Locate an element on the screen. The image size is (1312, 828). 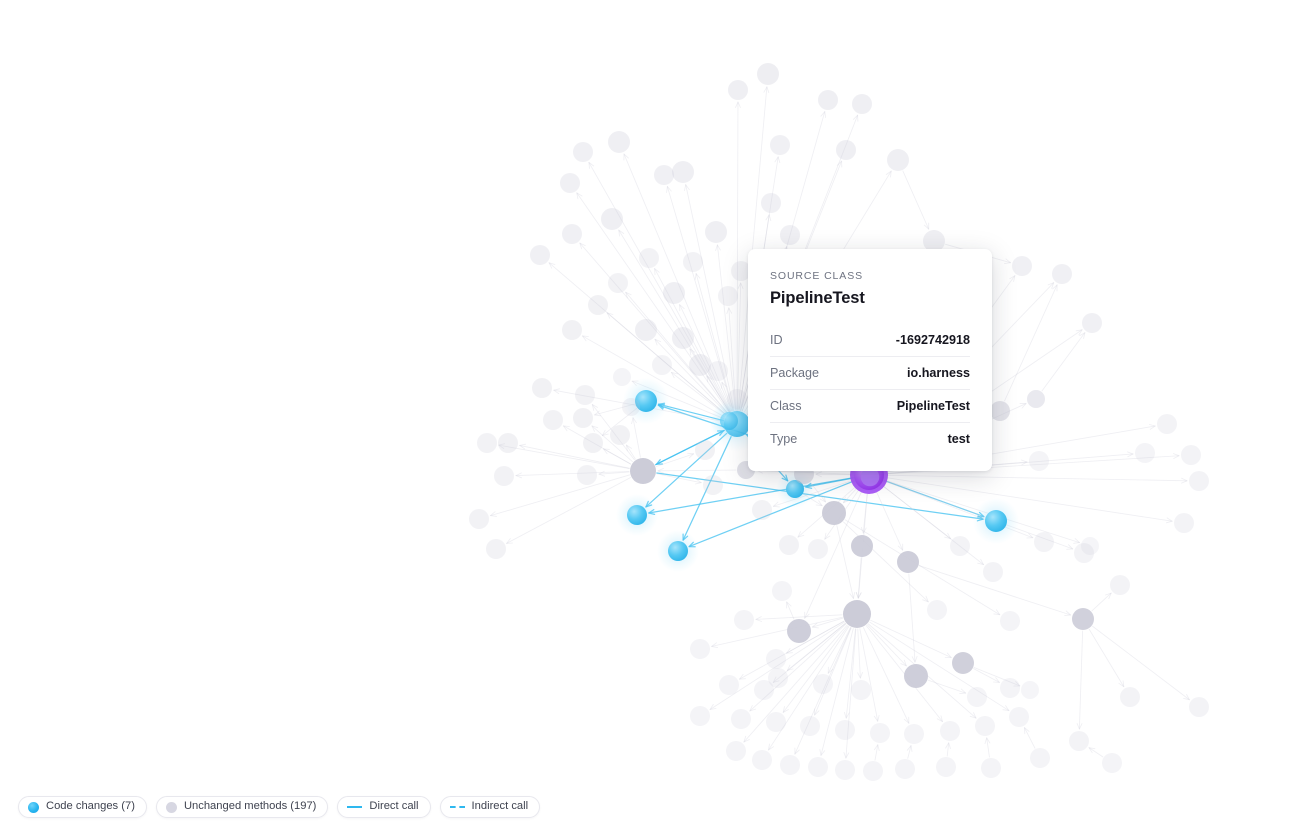
legend-item: Indirect call is located at coordinates (490, 807).